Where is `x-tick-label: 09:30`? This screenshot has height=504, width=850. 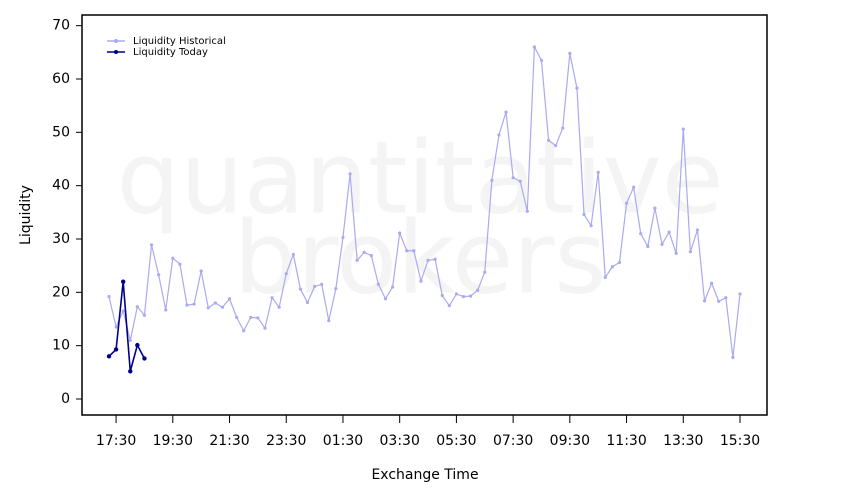 x-tick-label: 09:30 is located at coordinates (570, 441).